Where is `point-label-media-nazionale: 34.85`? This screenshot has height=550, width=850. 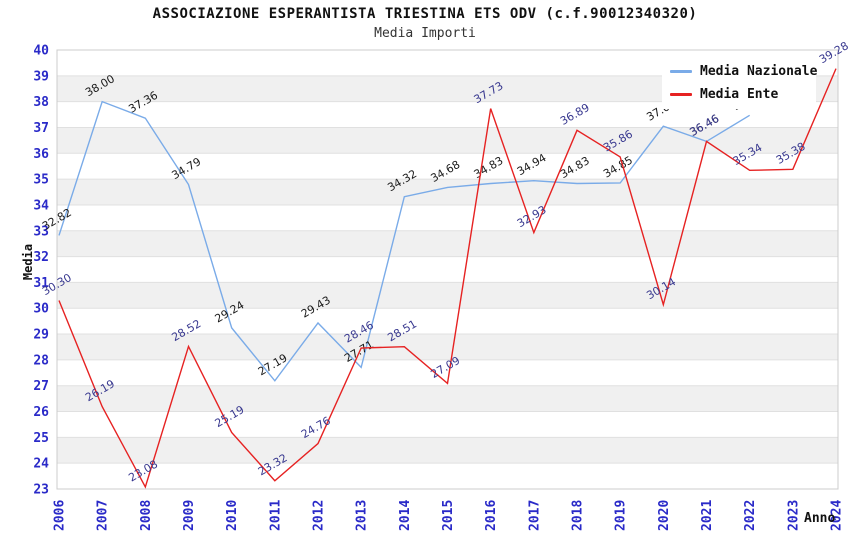 point-label-media-nazionale: 34.85 is located at coordinates (618, 167).